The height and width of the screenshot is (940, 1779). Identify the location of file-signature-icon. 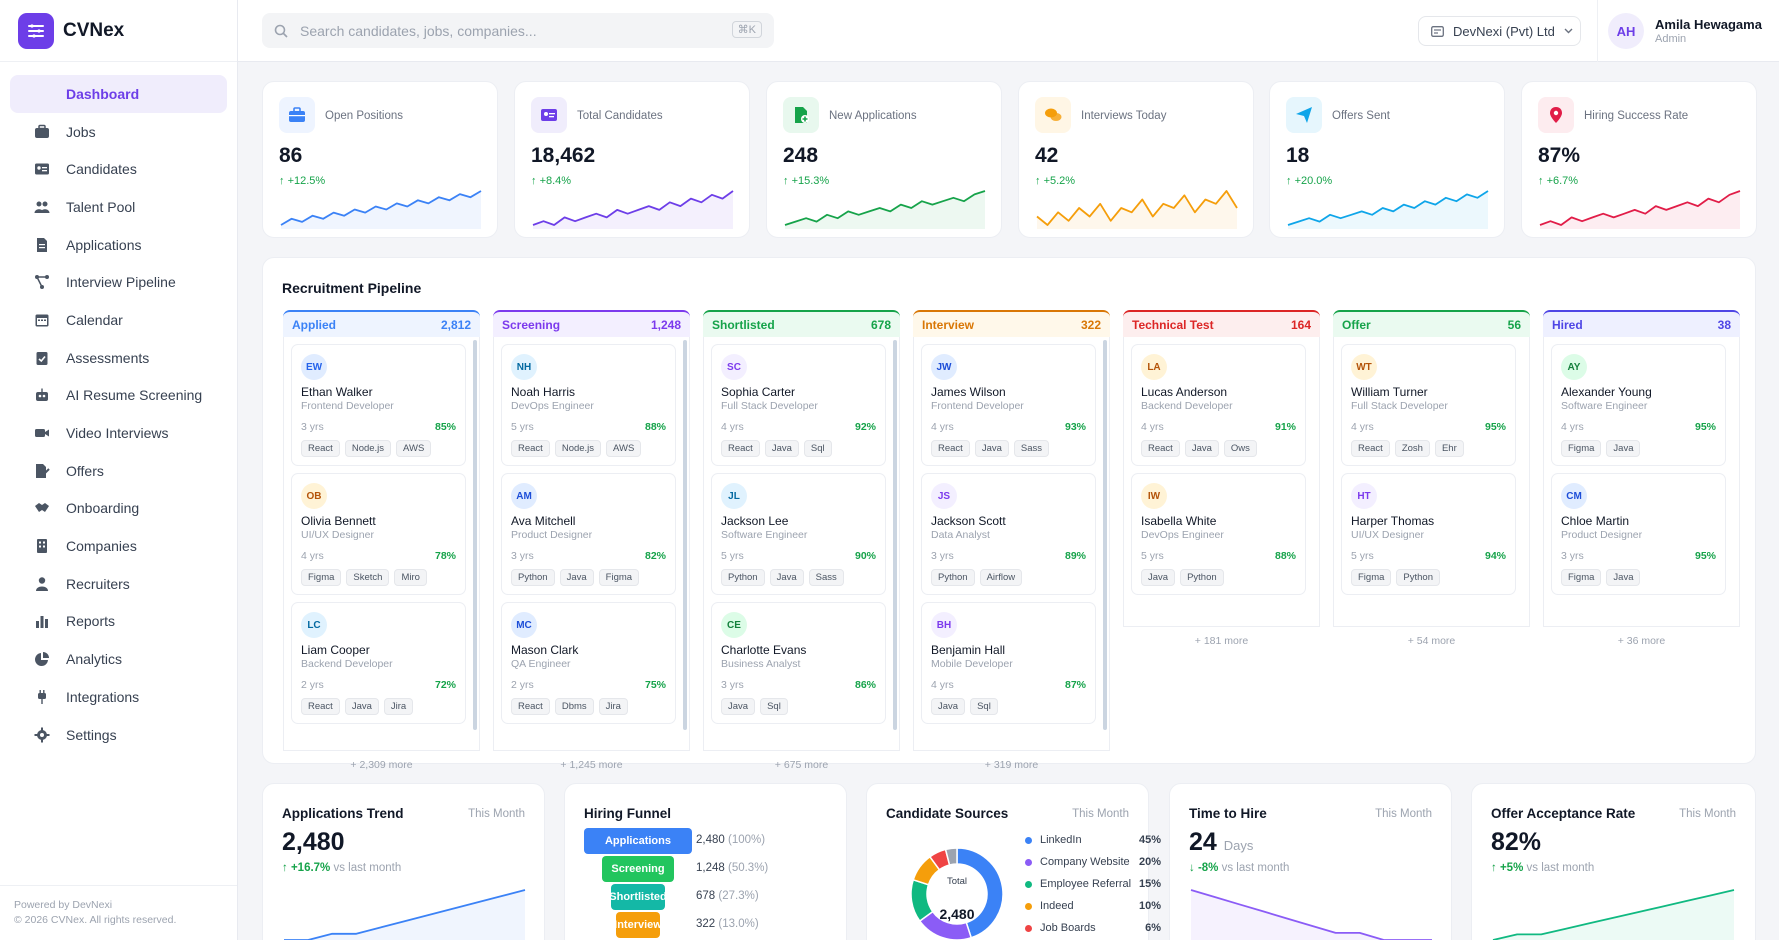
(42, 471).